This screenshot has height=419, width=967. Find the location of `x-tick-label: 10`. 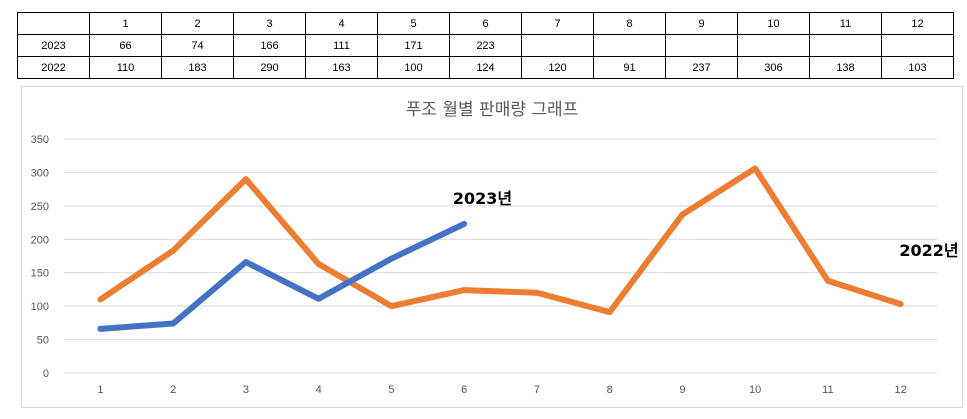

x-tick-label: 10 is located at coordinates (755, 390).